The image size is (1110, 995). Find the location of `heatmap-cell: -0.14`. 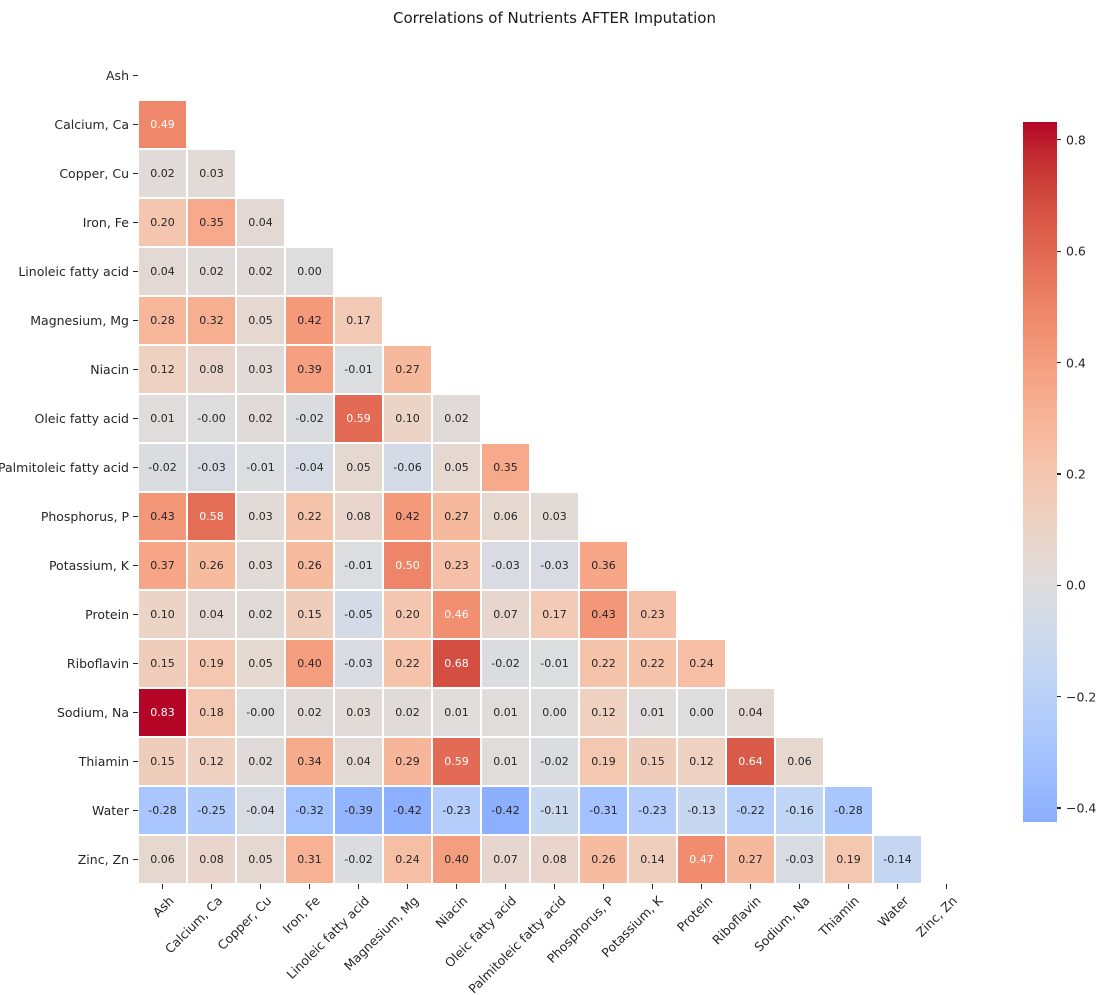

heatmap-cell: -0.14 is located at coordinates (897, 859).